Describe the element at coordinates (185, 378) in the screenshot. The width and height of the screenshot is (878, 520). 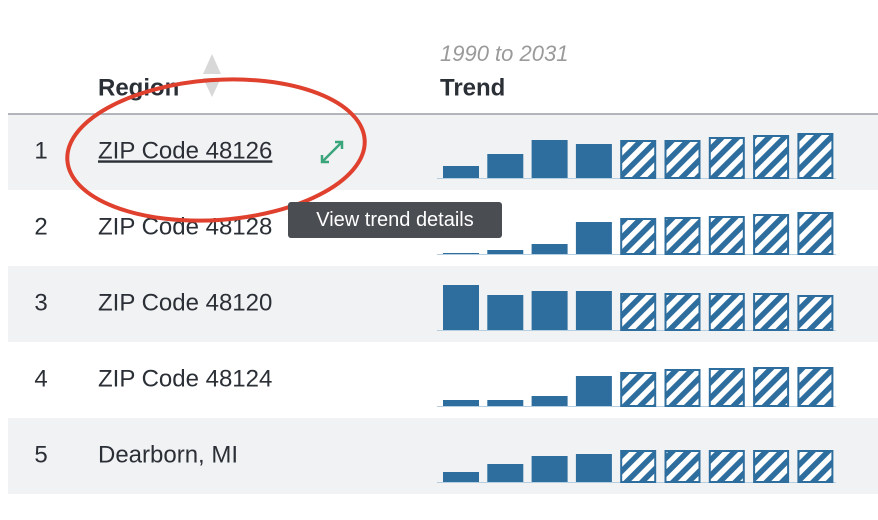
I see `region-name: ZIP Code 48124` at that location.